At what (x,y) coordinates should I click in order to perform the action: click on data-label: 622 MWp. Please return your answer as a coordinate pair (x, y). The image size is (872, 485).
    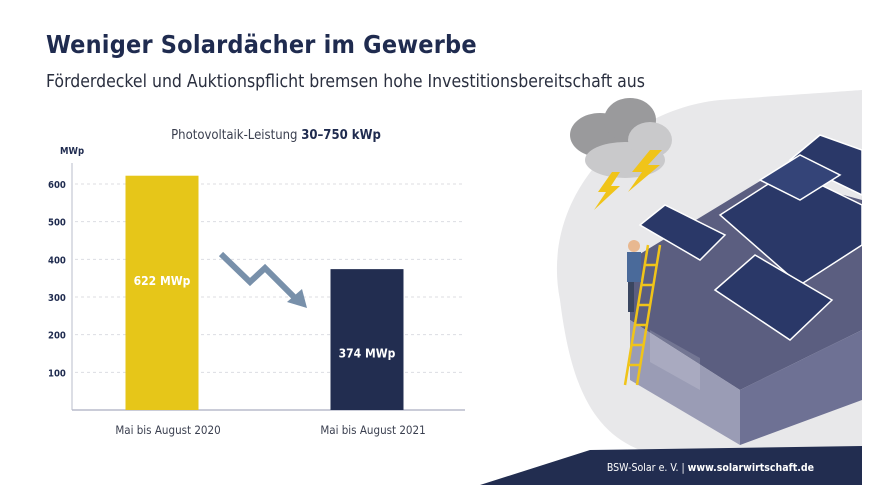
    Looking at the image, I should click on (162, 281).